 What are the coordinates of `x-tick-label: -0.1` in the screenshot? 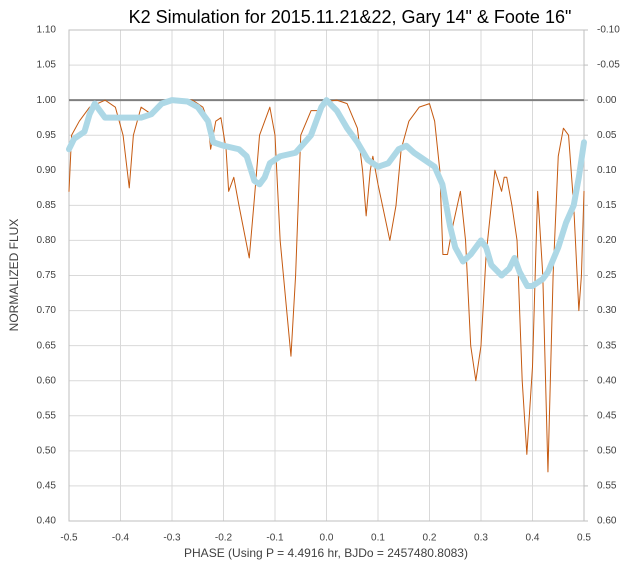 It's located at (275, 538).